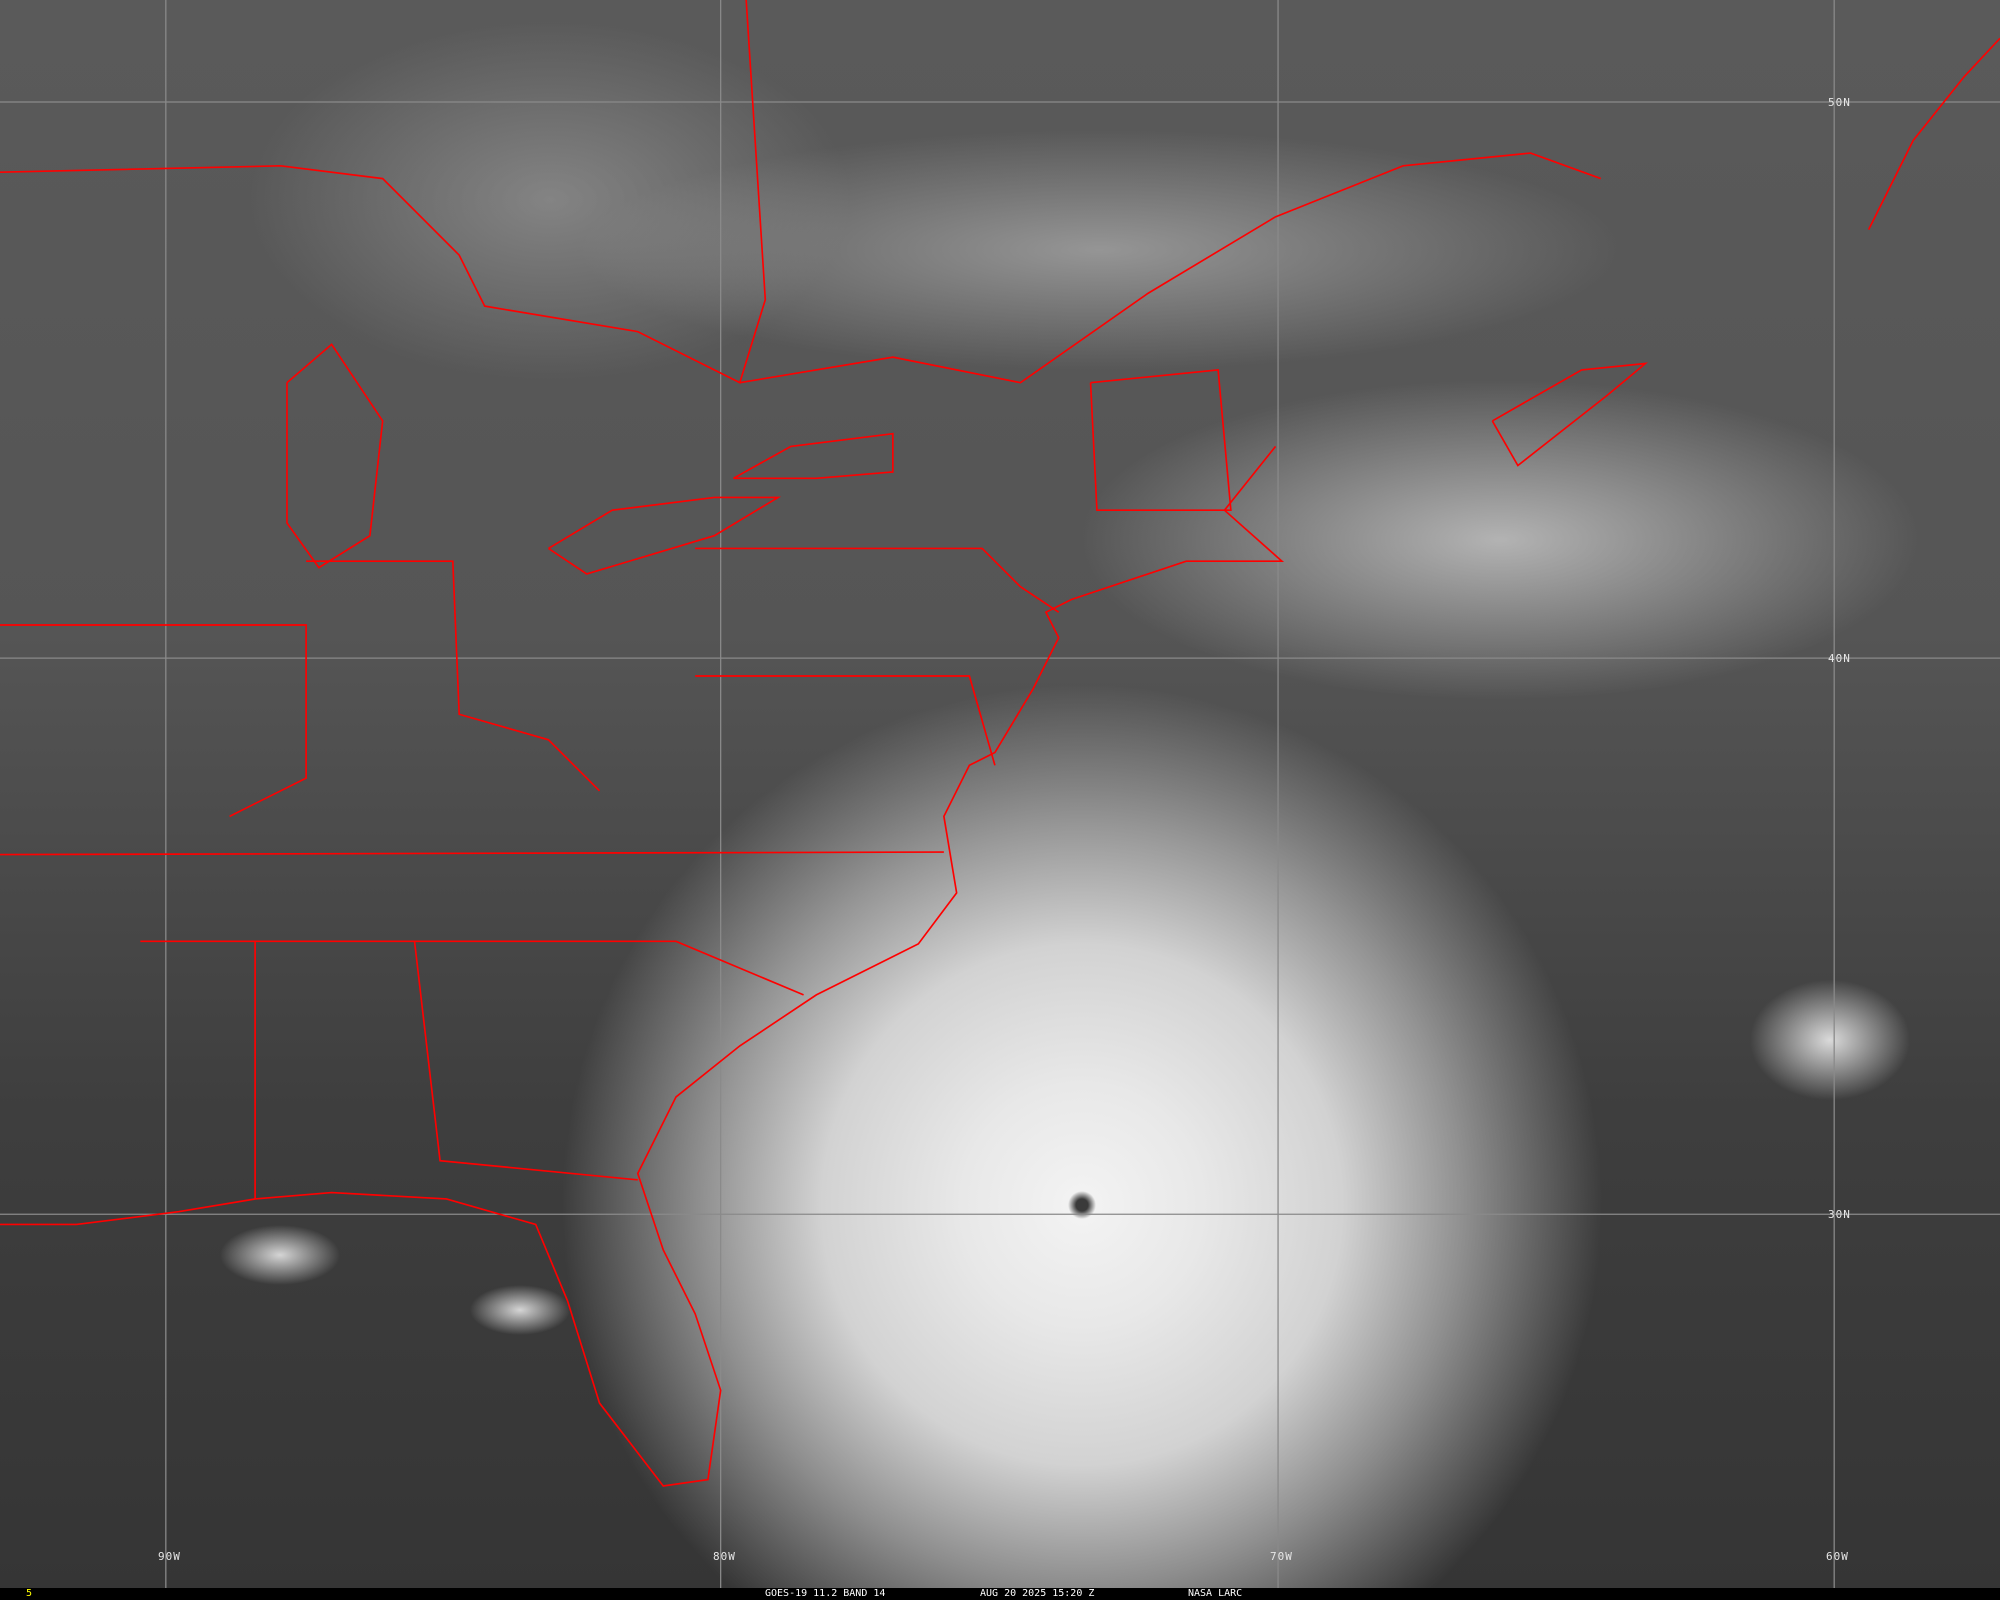  Describe the element at coordinates (1037, 1593) in the screenshot. I see `timestamp: AUG 20 2025 15:20 Z` at that location.